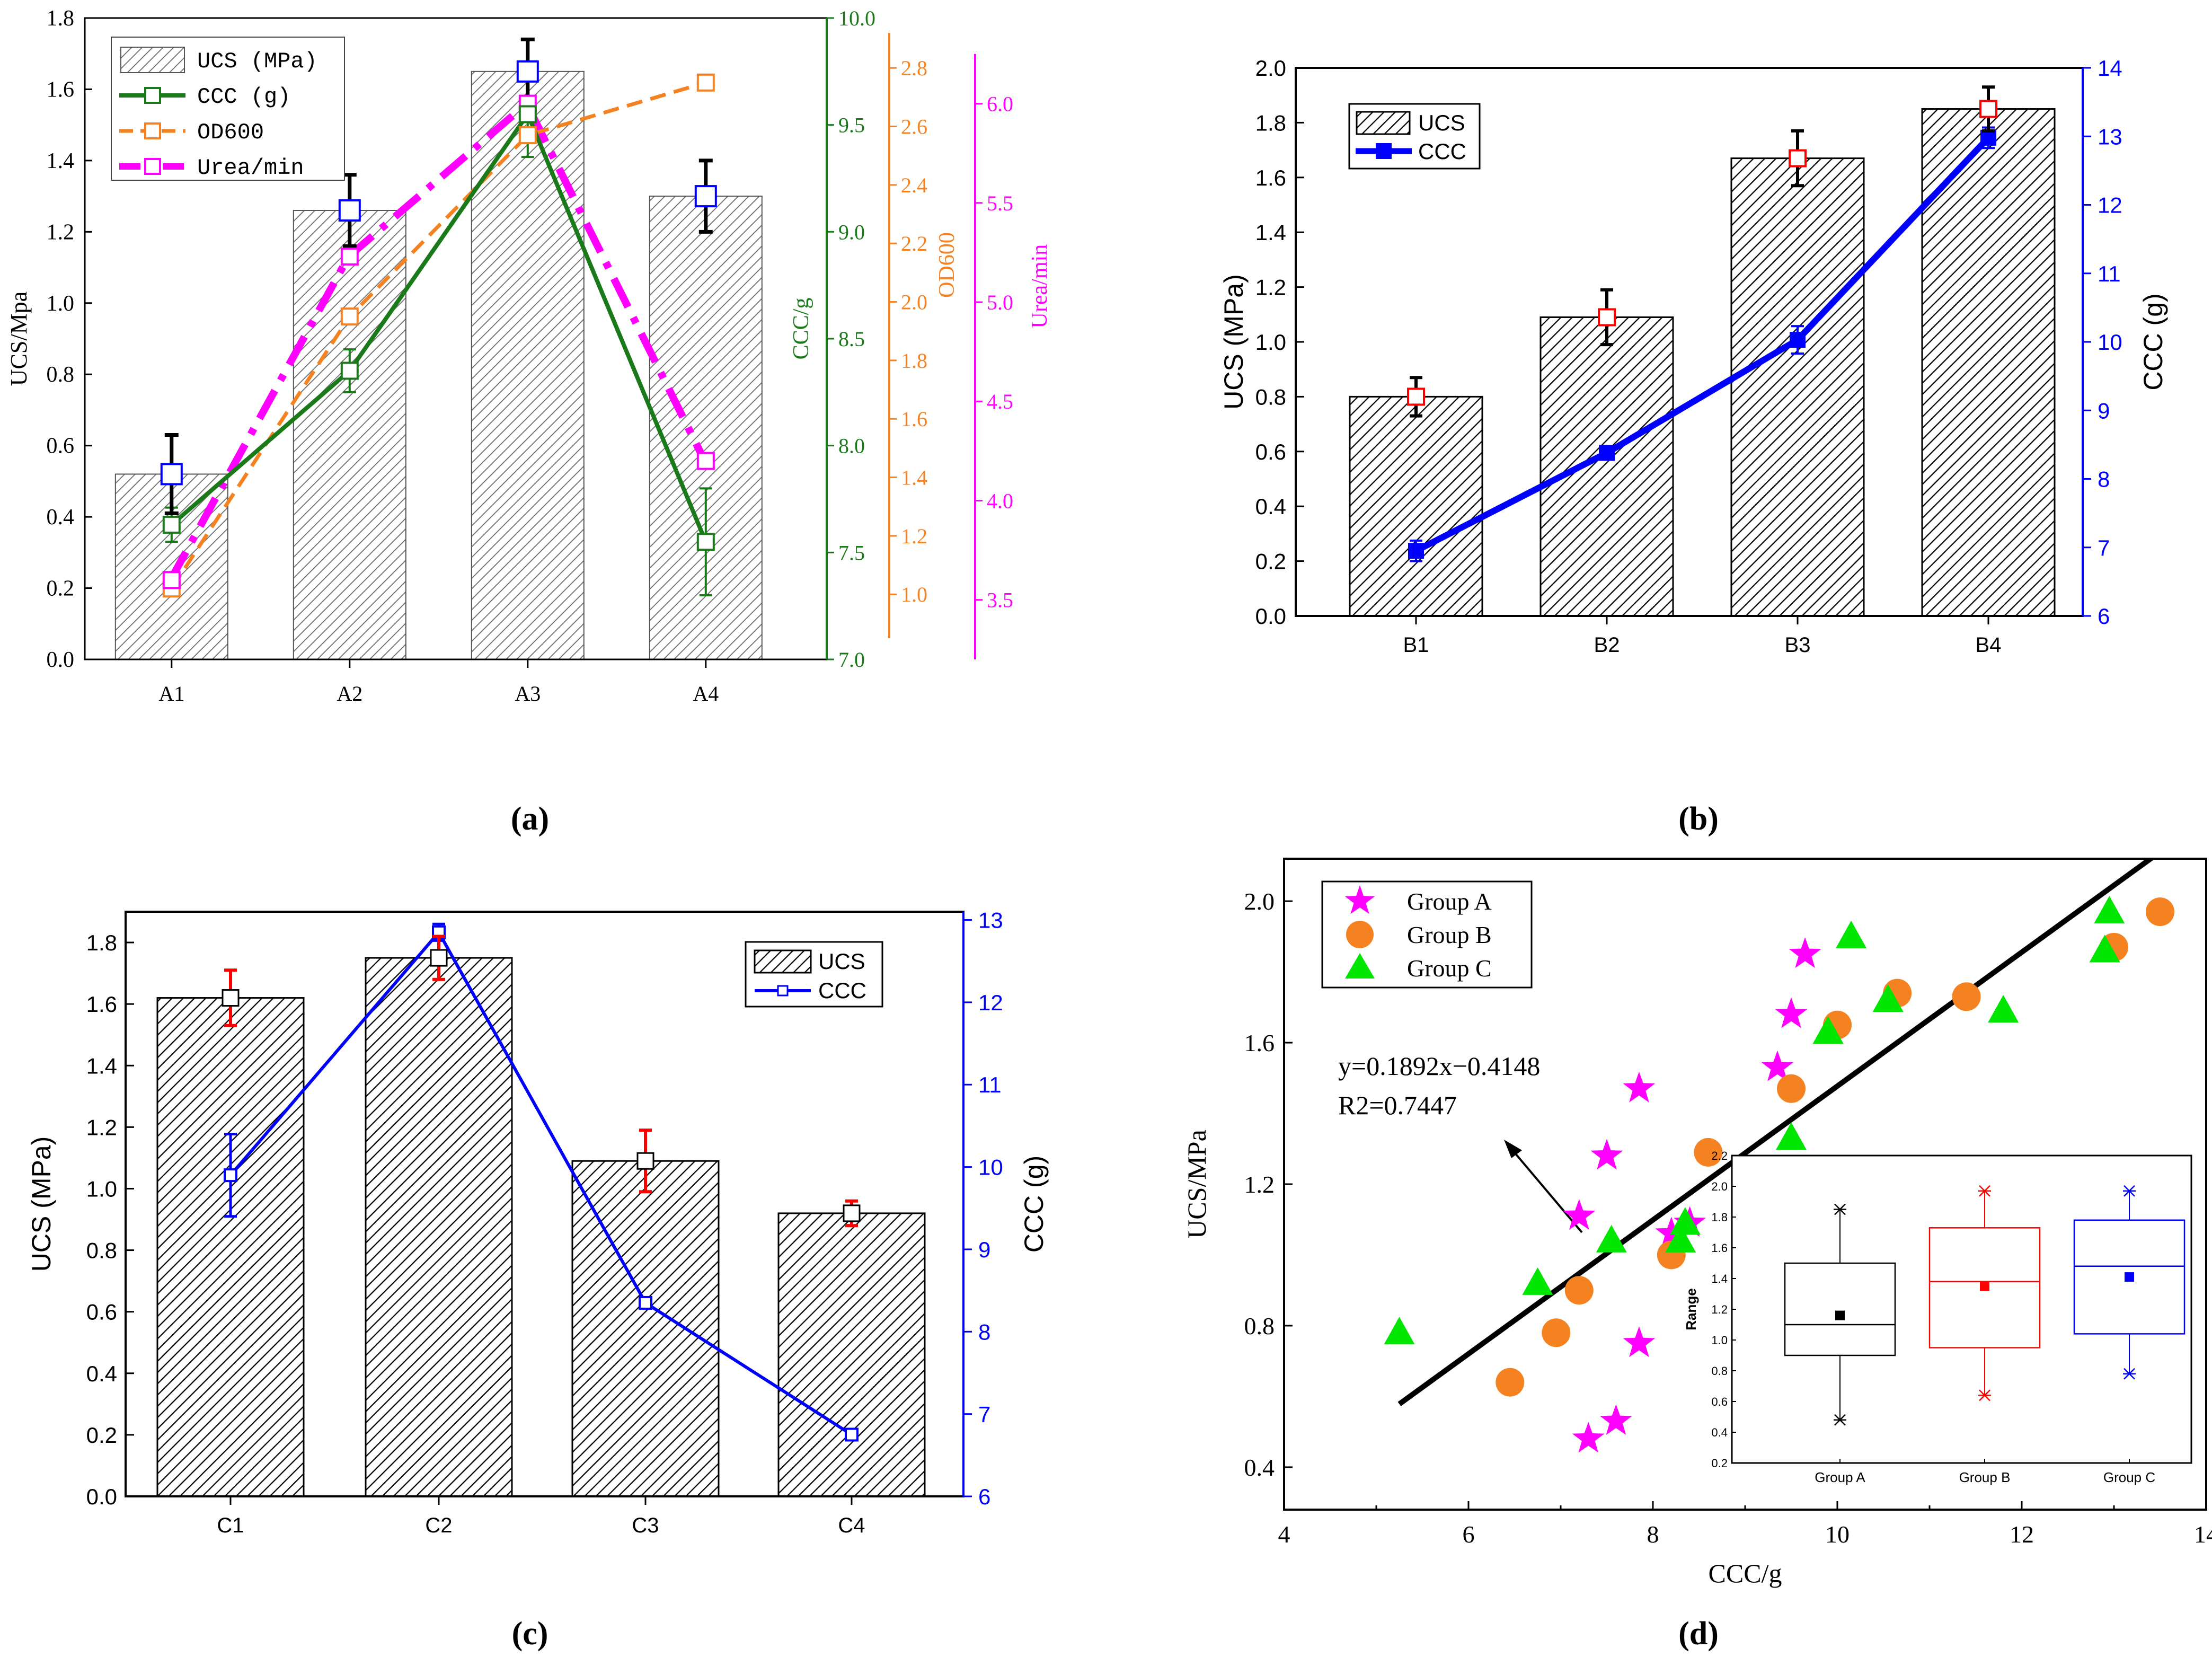 This screenshot has height=1666, width=2212. Describe the element at coordinates (1719, 1155) in the screenshot. I see `inset-y-tick-label: 2.2` at that location.